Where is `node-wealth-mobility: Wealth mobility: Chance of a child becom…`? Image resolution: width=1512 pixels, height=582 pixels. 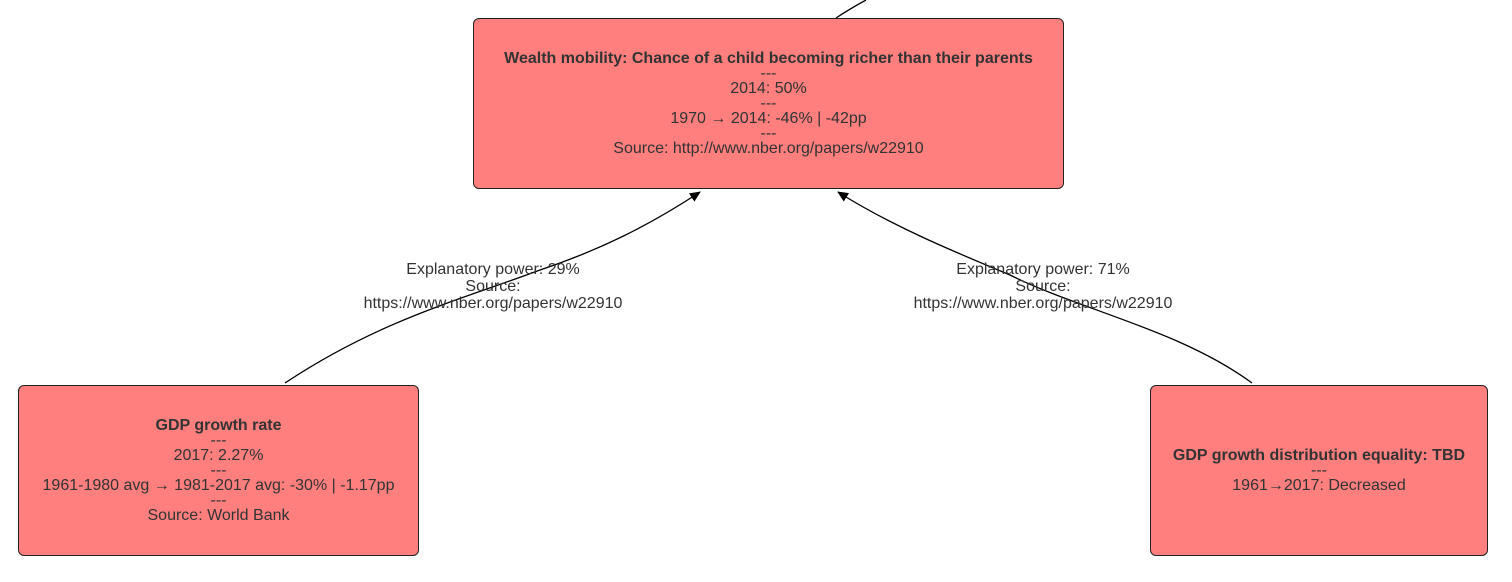 node-wealth-mobility: Wealth mobility: Chance of a child becom… is located at coordinates (768, 103).